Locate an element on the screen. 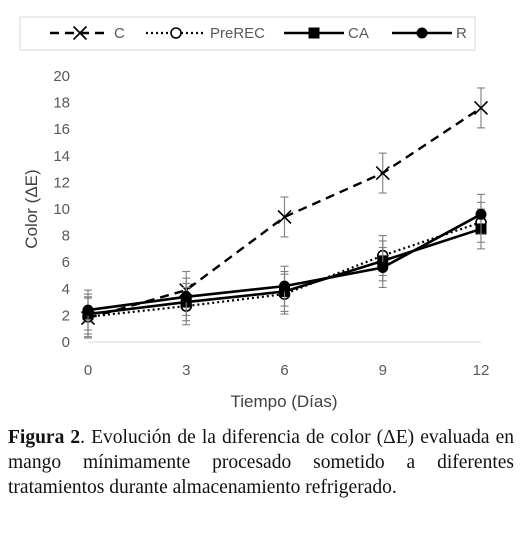 The width and height of the screenshot is (525, 533). legend-item-ca: CA is located at coordinates (326, 33).